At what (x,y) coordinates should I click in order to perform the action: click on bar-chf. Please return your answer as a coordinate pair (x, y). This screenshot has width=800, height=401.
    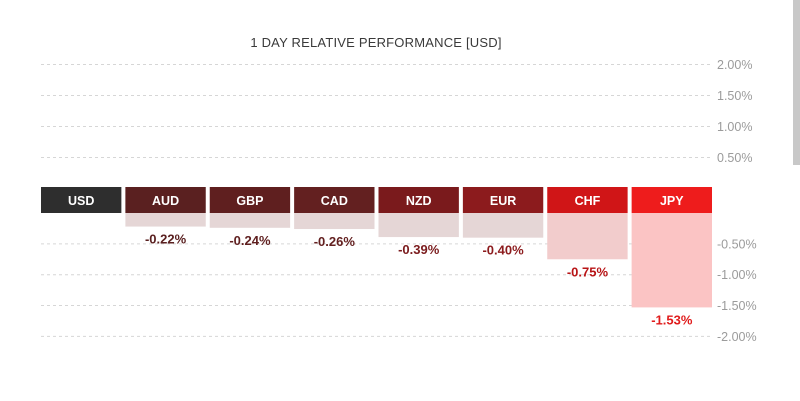
    Looking at the image, I should click on (587, 236).